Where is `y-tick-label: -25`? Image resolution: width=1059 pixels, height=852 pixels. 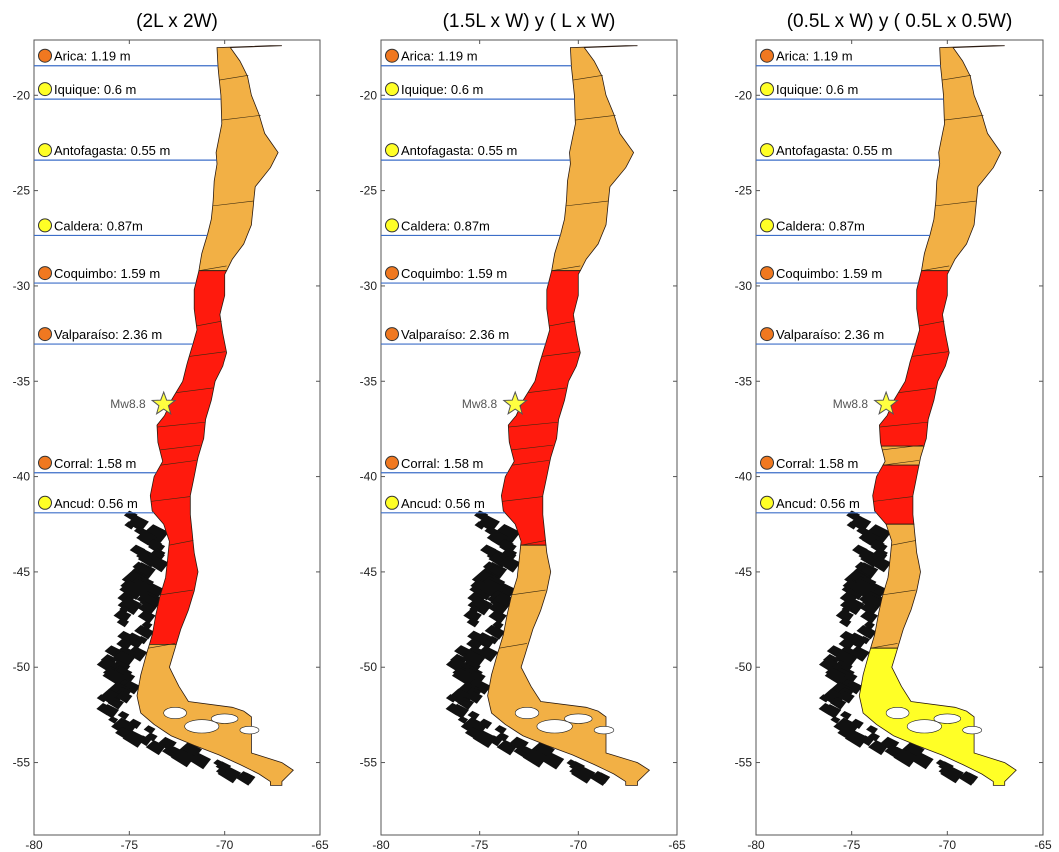 y-tick-label: -25 is located at coordinates (369, 191).